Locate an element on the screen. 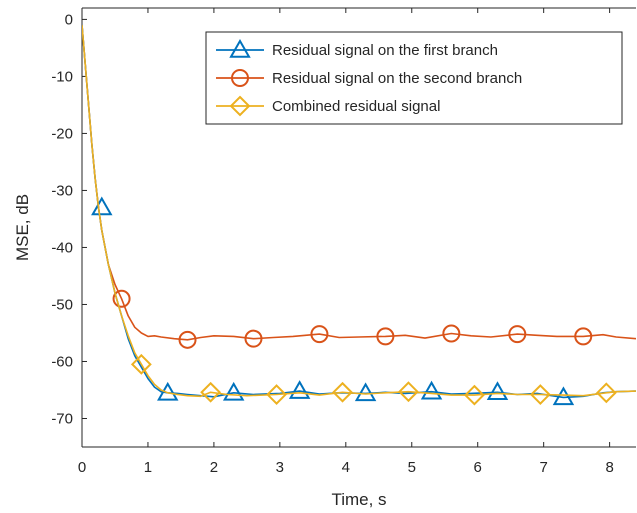  x-tick-label: 1 is located at coordinates (148, 467).